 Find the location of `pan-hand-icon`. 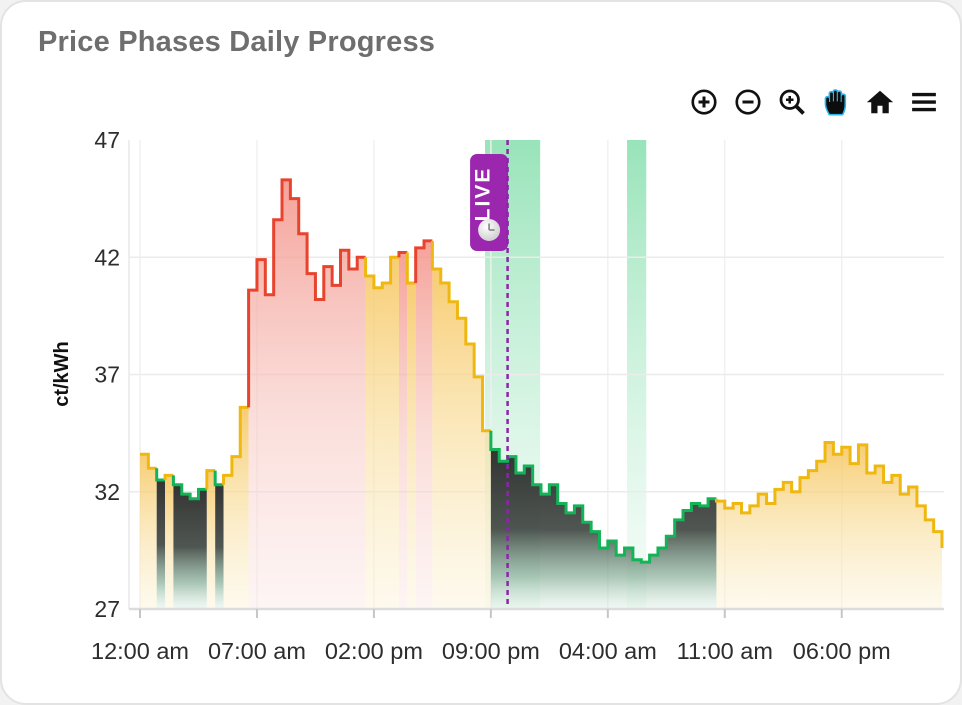

pan-hand-icon is located at coordinates (836, 102).